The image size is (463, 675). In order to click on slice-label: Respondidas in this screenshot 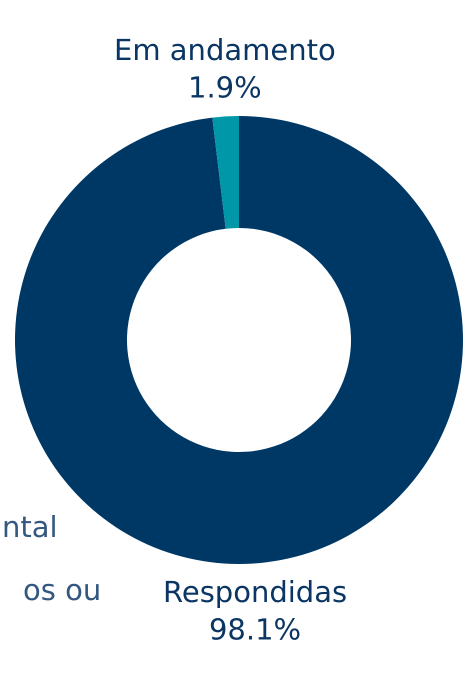, I will do `click(255, 592)`.